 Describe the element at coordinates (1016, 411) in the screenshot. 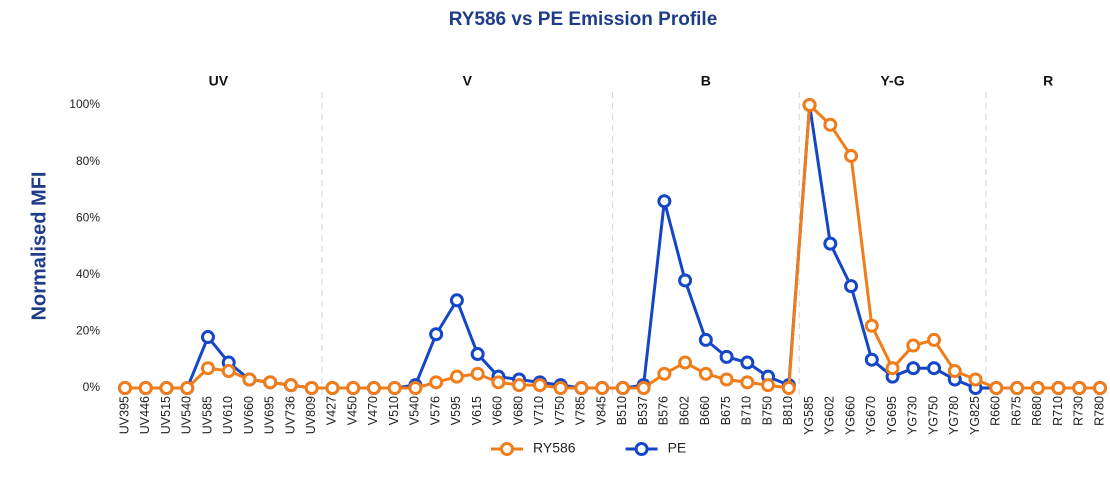

I see `x-tick-label: R675` at that location.